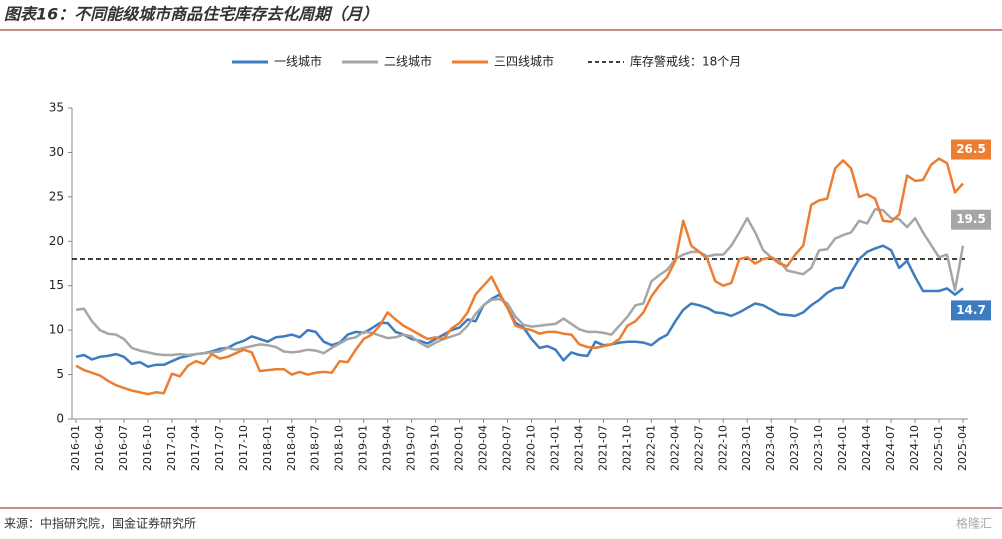 The height and width of the screenshot is (539, 1002). Describe the element at coordinates (219, 448) in the screenshot. I see `x-tick-label: 2017-07` at that location.